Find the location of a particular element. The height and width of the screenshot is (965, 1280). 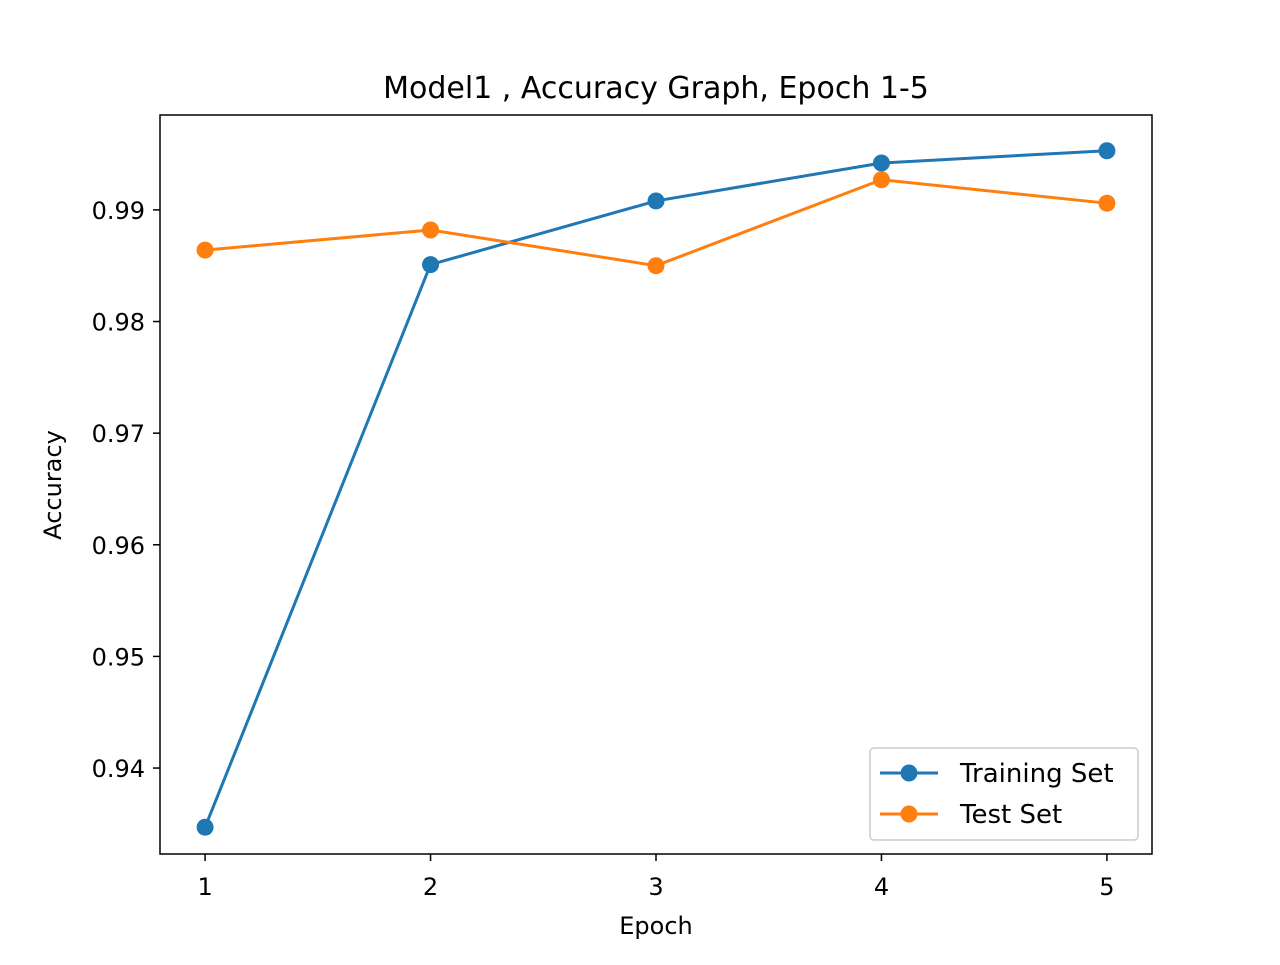

legend: Training Set Test Set is located at coordinates (1004, 794).